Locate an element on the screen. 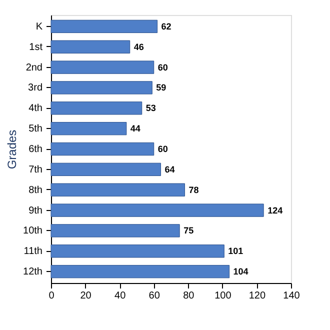 The width and height of the screenshot is (330, 330). data-label: 59 is located at coordinates (161, 87).